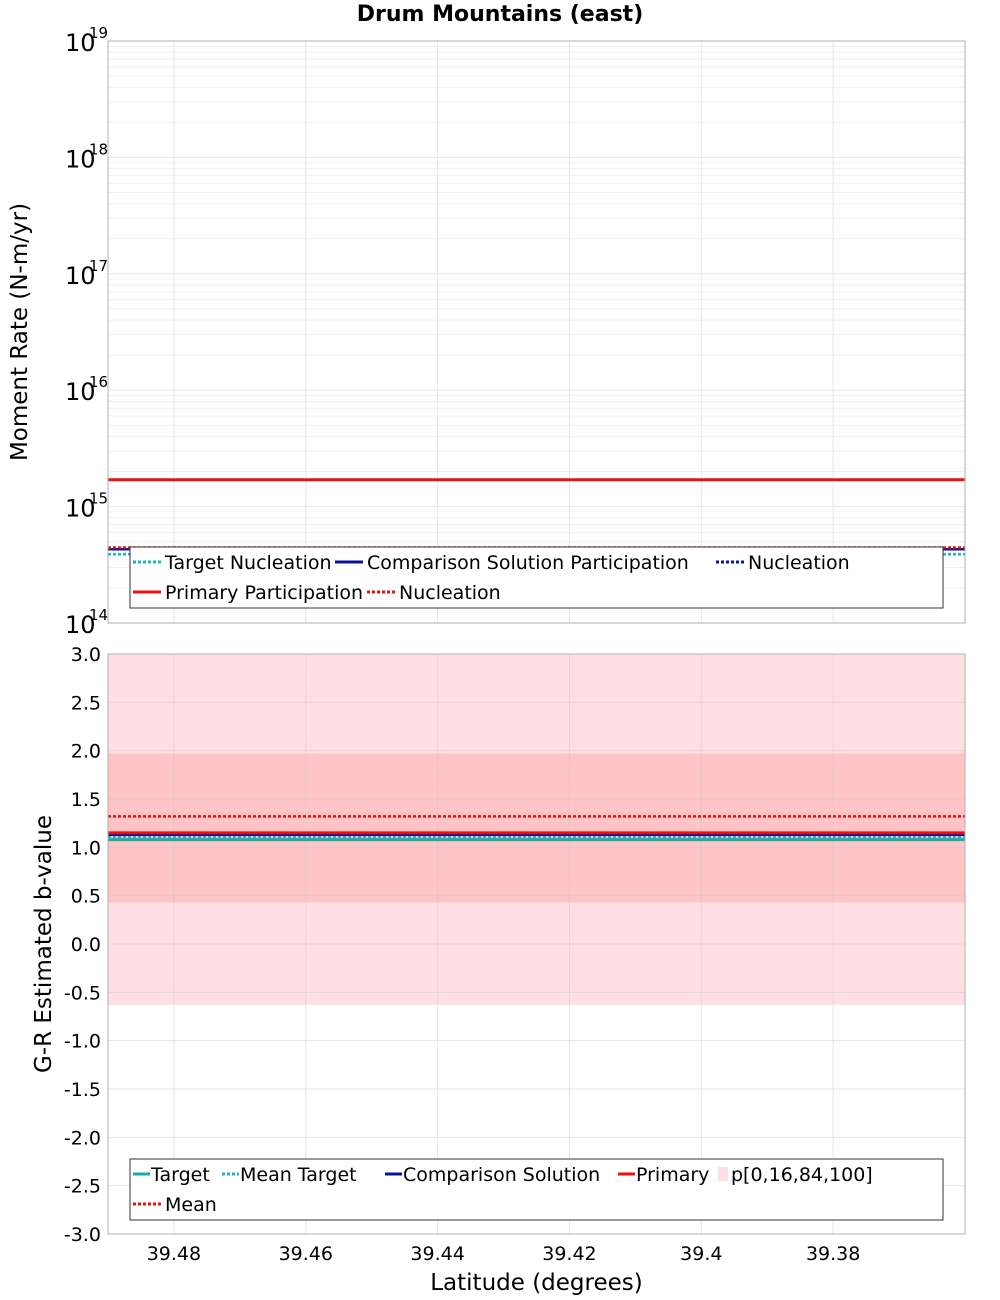  What do you see at coordinates (528, 563) in the screenshot?
I see `top-legend-label-comparison_participation: Comparison Solution Participation` at bounding box center [528, 563].